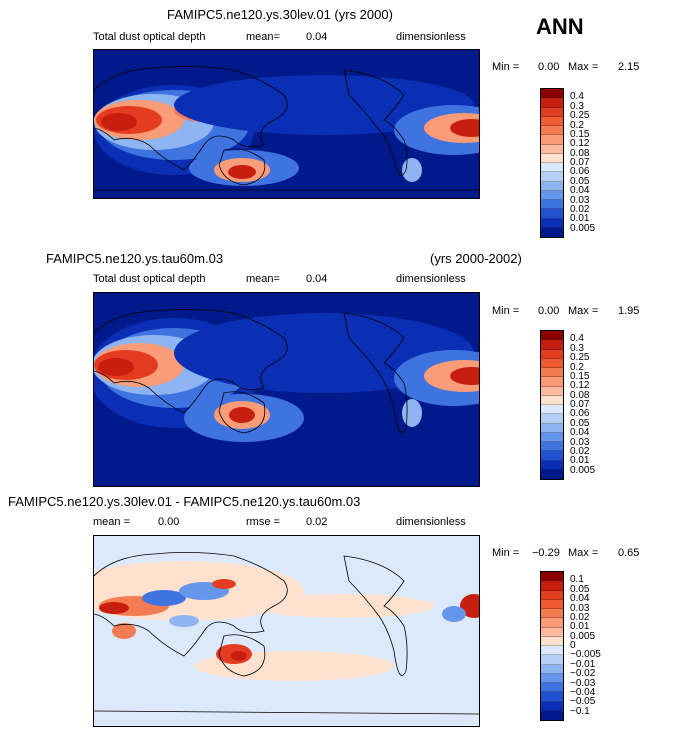  I want to click on panel1-max-label: Max =, so click(583, 67).